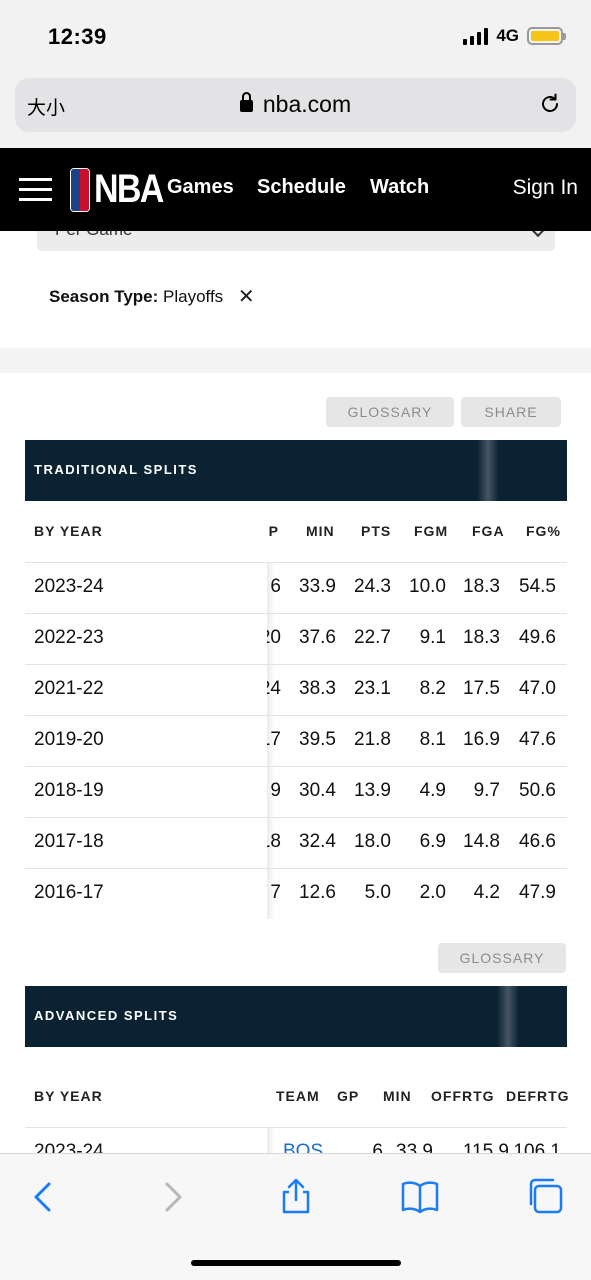  I want to click on gp-cell-clip: 20, so click(274, 639).